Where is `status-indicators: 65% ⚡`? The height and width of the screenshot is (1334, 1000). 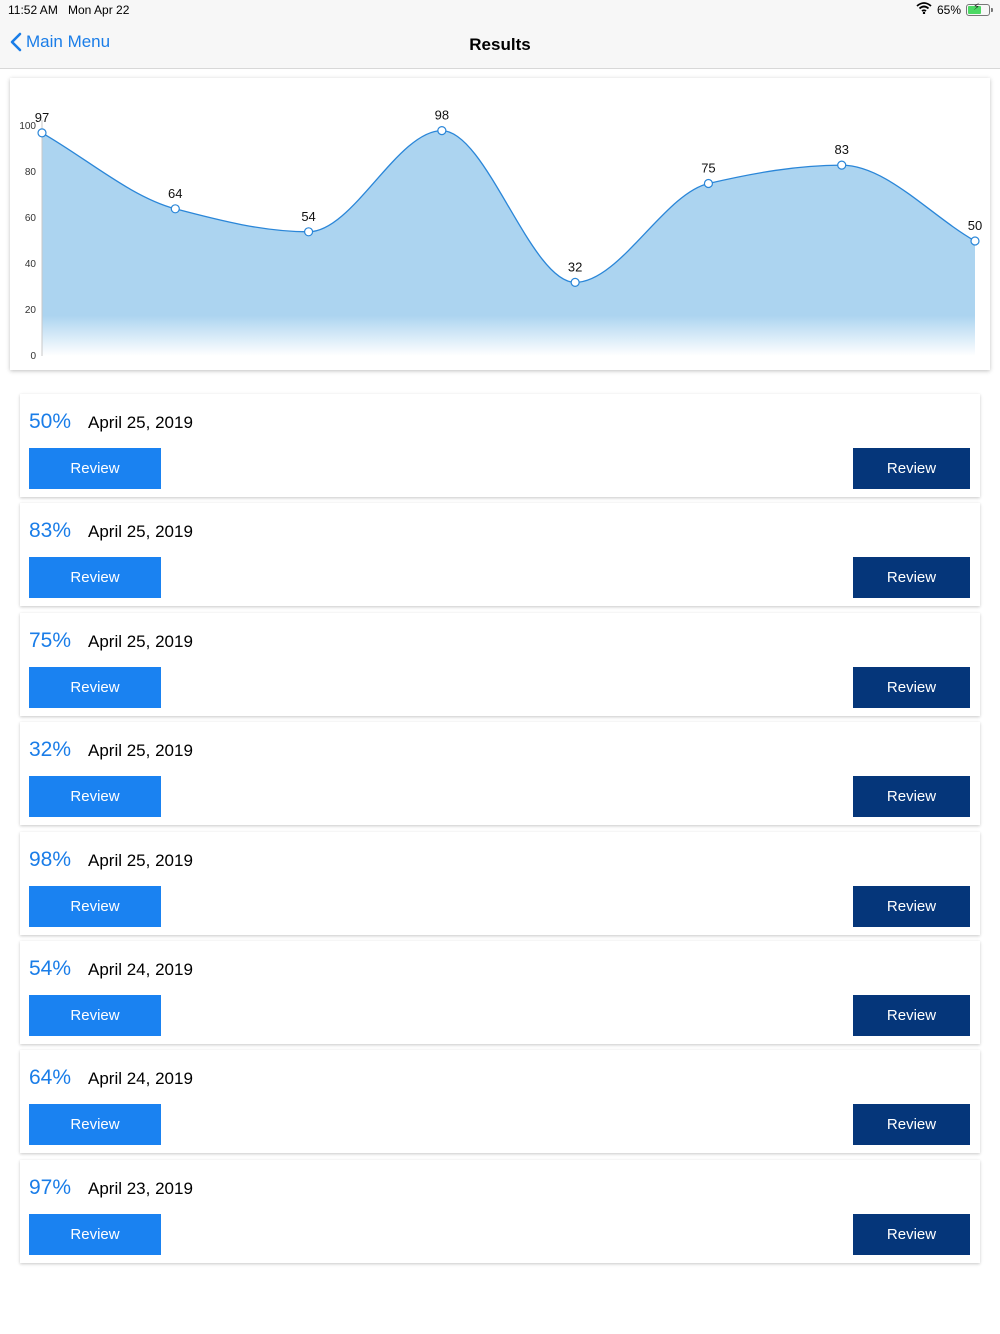 status-indicators: 65% ⚡ is located at coordinates (954, 9).